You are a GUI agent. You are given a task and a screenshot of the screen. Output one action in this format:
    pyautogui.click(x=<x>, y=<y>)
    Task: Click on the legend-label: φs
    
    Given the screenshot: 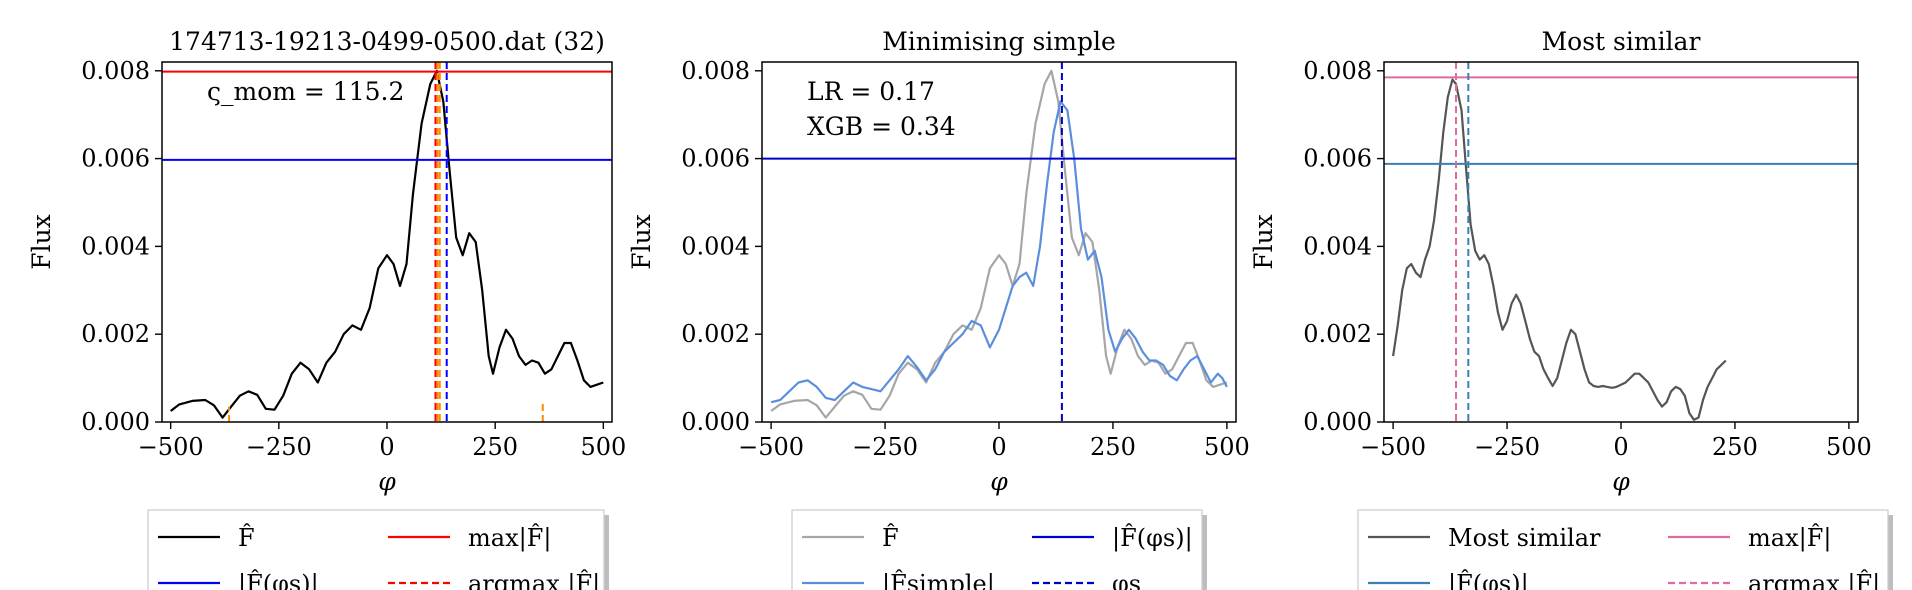 What is the action you would take?
    pyautogui.click(x=1126, y=580)
    